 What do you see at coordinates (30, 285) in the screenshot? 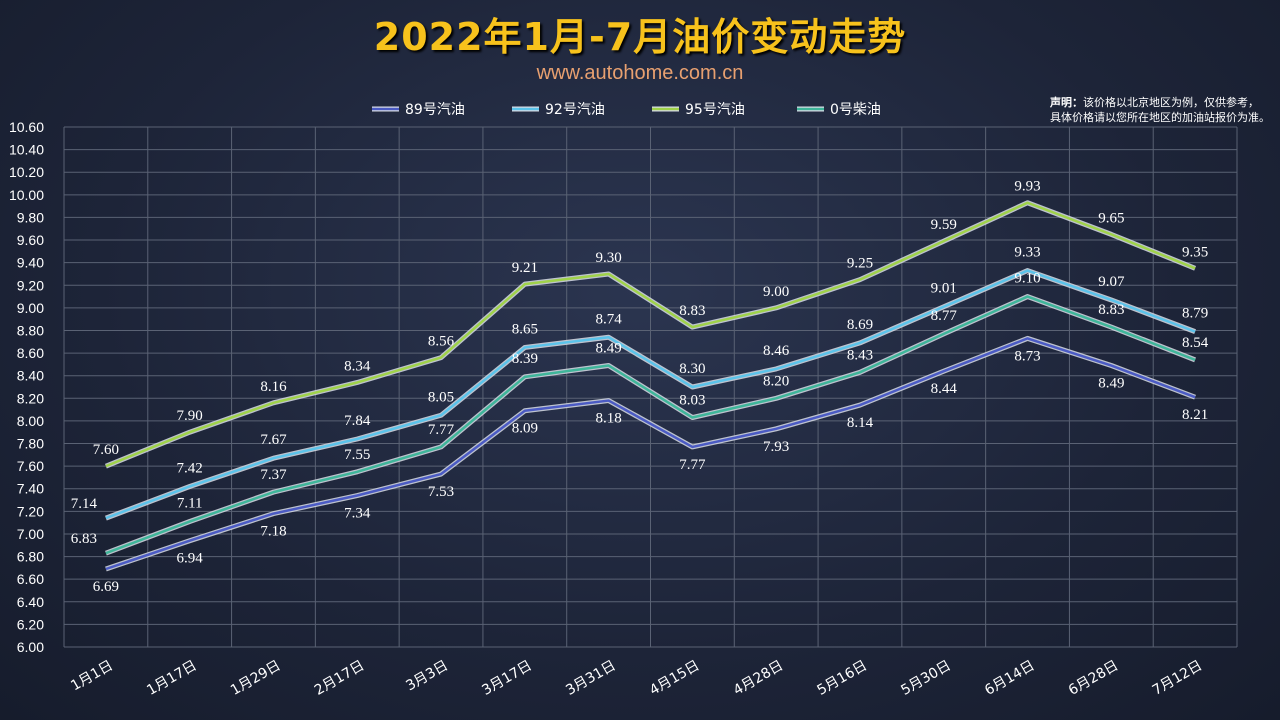
I see `y-tick-label: 9.20` at bounding box center [30, 285].